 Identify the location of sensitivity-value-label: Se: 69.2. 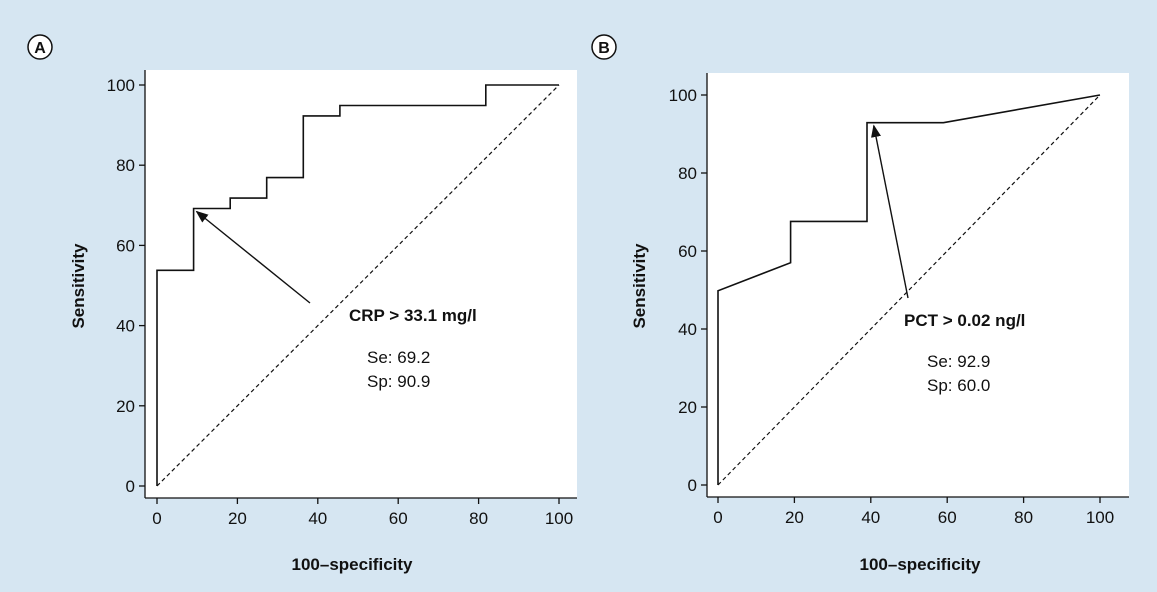
(398, 357).